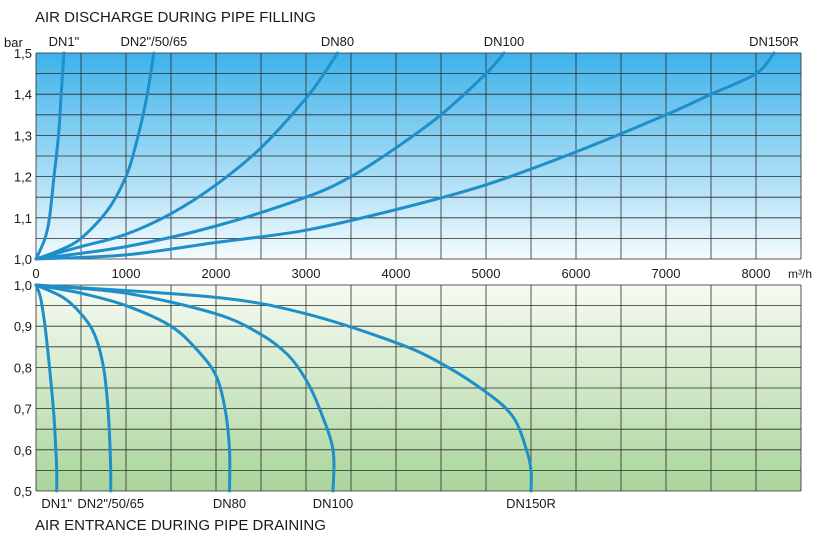 This screenshot has height=540, width=819. I want to click on bottom-curve-dn80, so click(133, 388).